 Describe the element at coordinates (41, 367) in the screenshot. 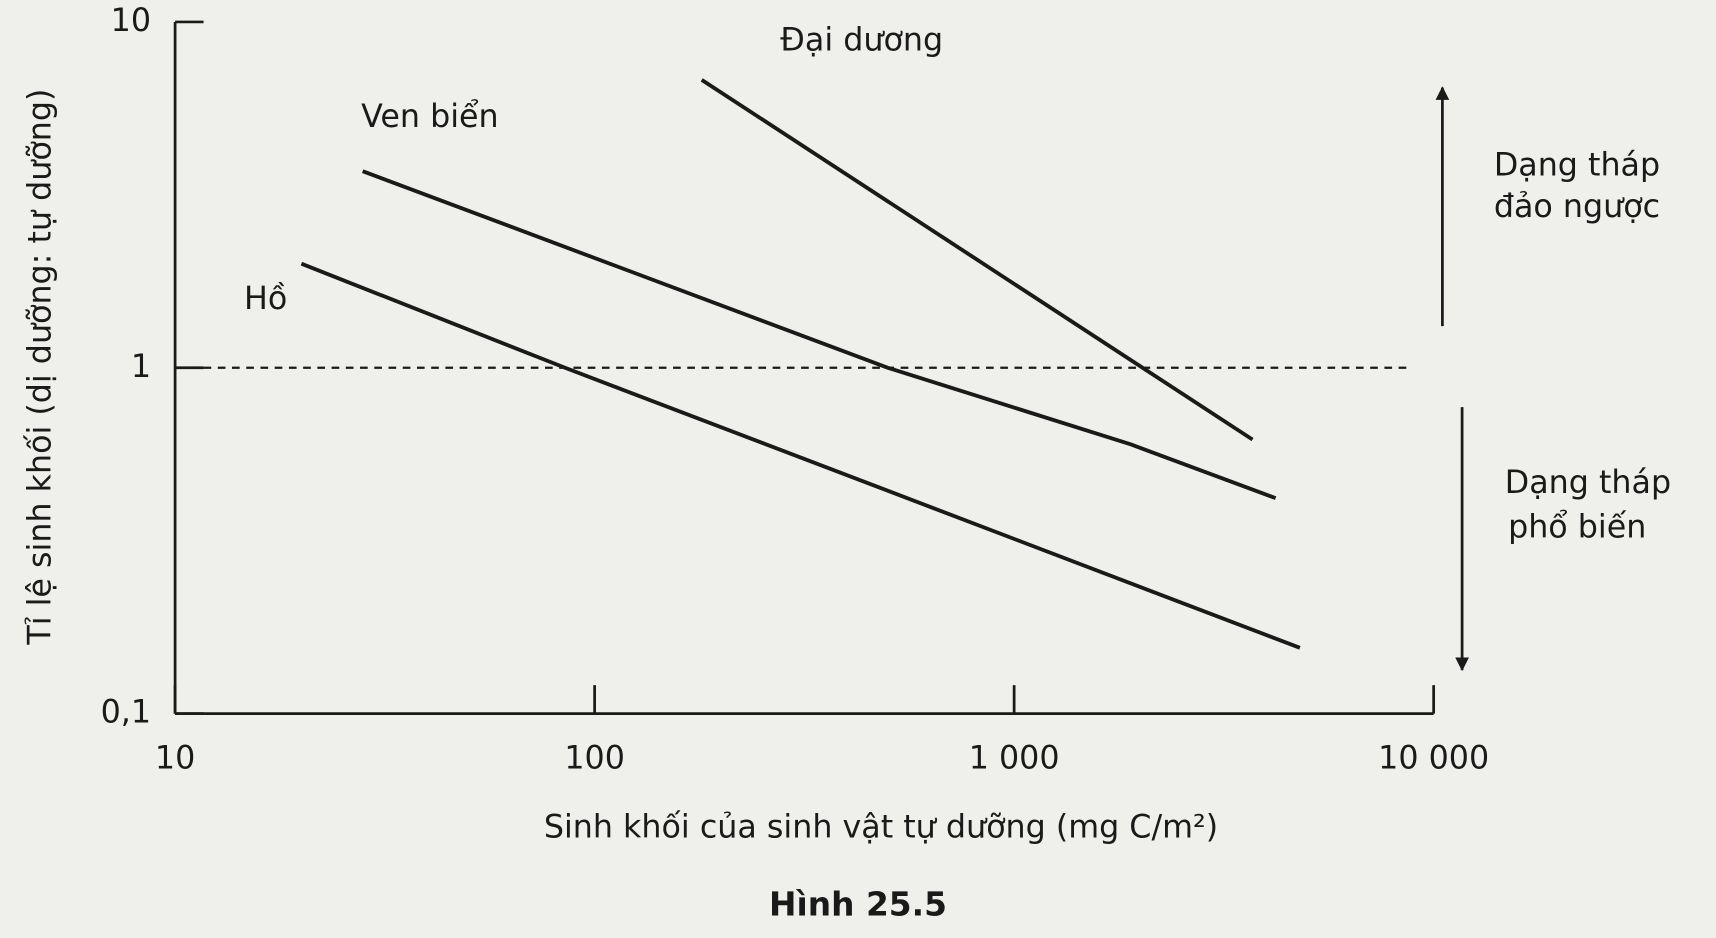

I see `y-axis-label: Tỉ lệ sinh khối (dị dưỡng: tự dưỡng)` at that location.